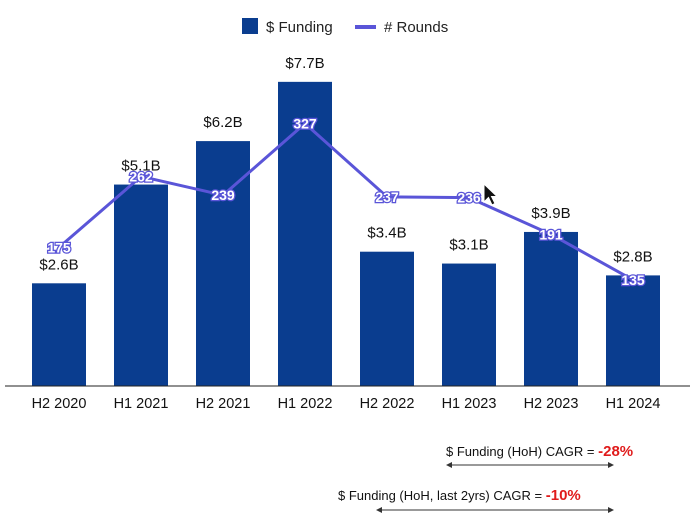 Image resolution: width=694 pixels, height=528 pixels. What do you see at coordinates (387, 404) in the screenshot?
I see `category-label: H2 2022` at bounding box center [387, 404].